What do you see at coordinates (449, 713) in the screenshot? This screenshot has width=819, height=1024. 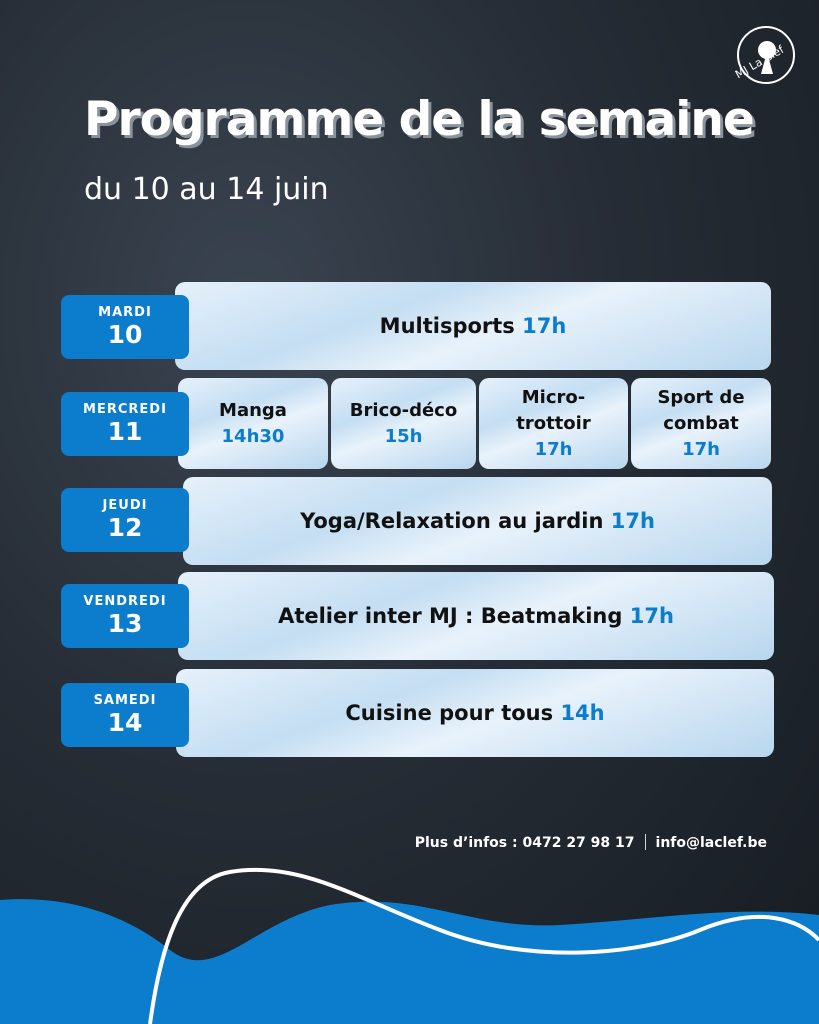 I see `event-label: Cuisine pour tous` at bounding box center [449, 713].